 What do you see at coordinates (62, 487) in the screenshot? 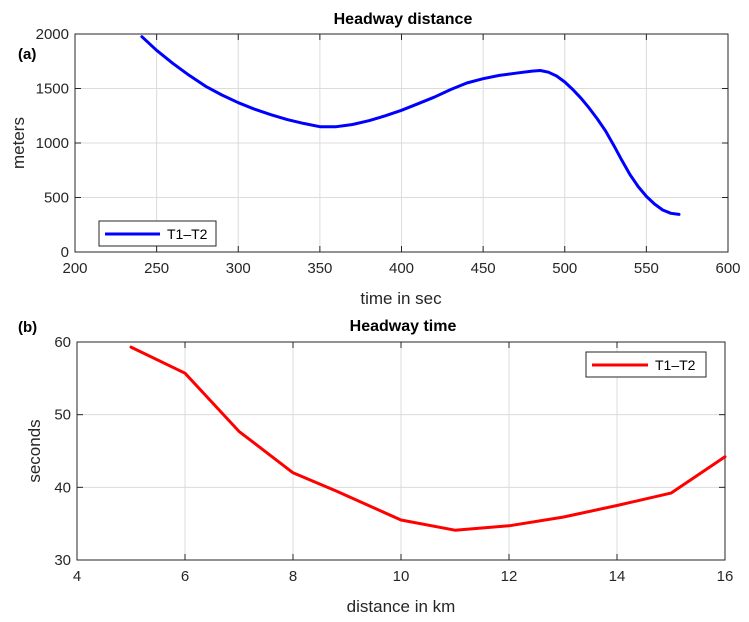
I see `y-tick-label: 40` at bounding box center [62, 487].